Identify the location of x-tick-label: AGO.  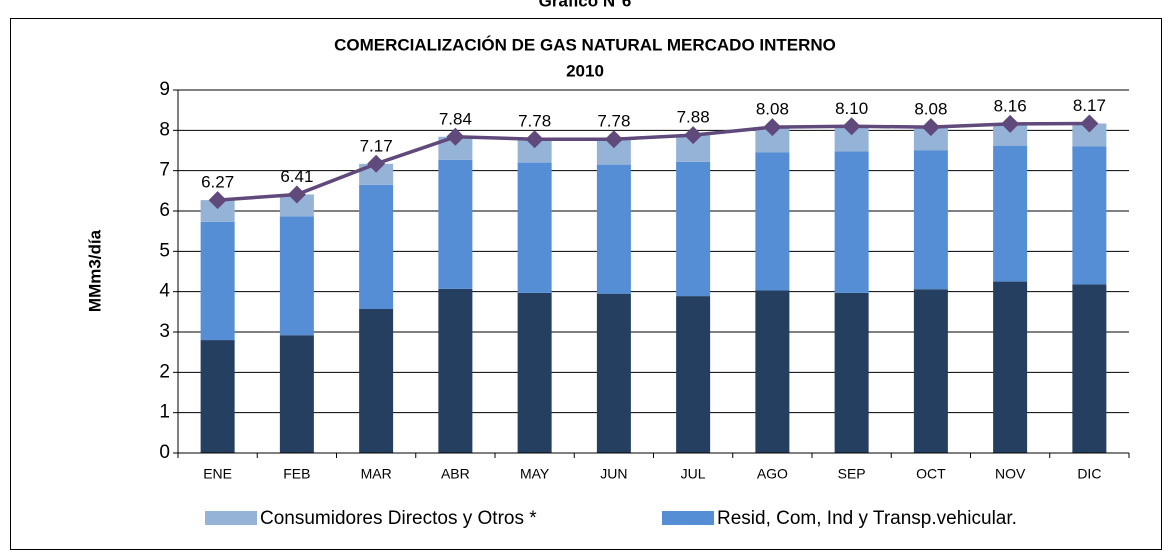
(772, 474).